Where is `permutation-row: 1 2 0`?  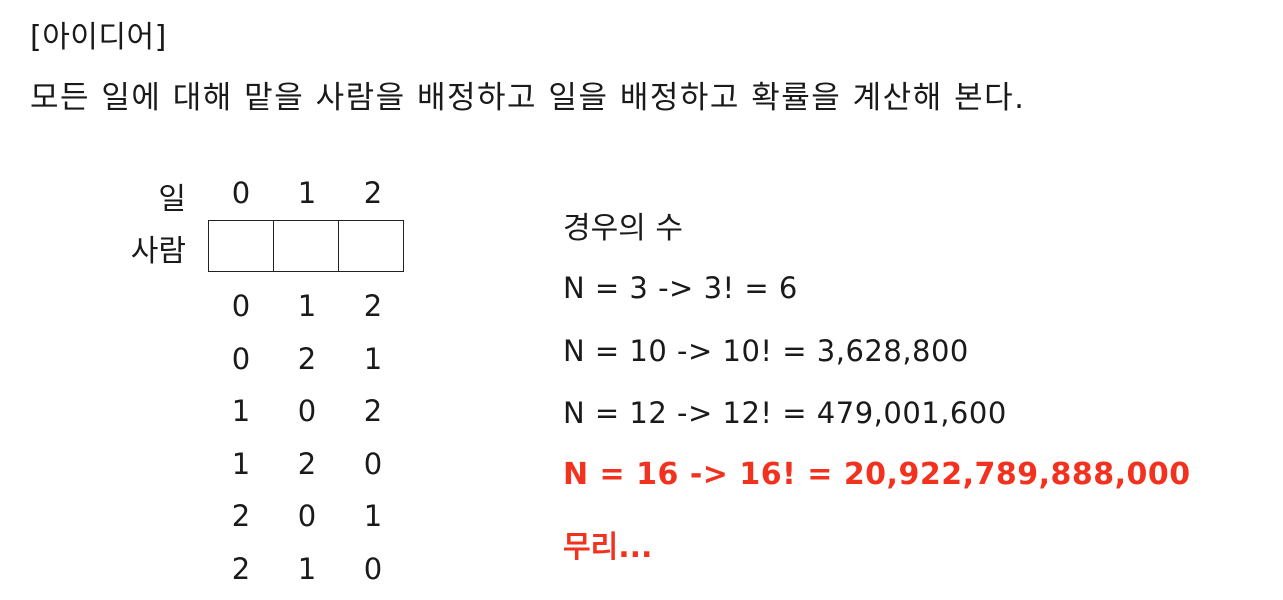 permutation-row: 1 2 0 is located at coordinates (307, 464).